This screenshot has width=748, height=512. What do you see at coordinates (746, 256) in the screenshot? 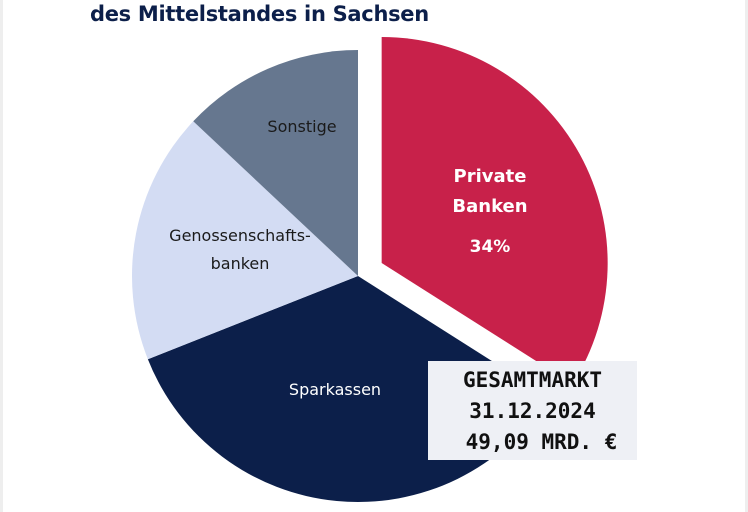
I see `right-border` at bounding box center [746, 256].